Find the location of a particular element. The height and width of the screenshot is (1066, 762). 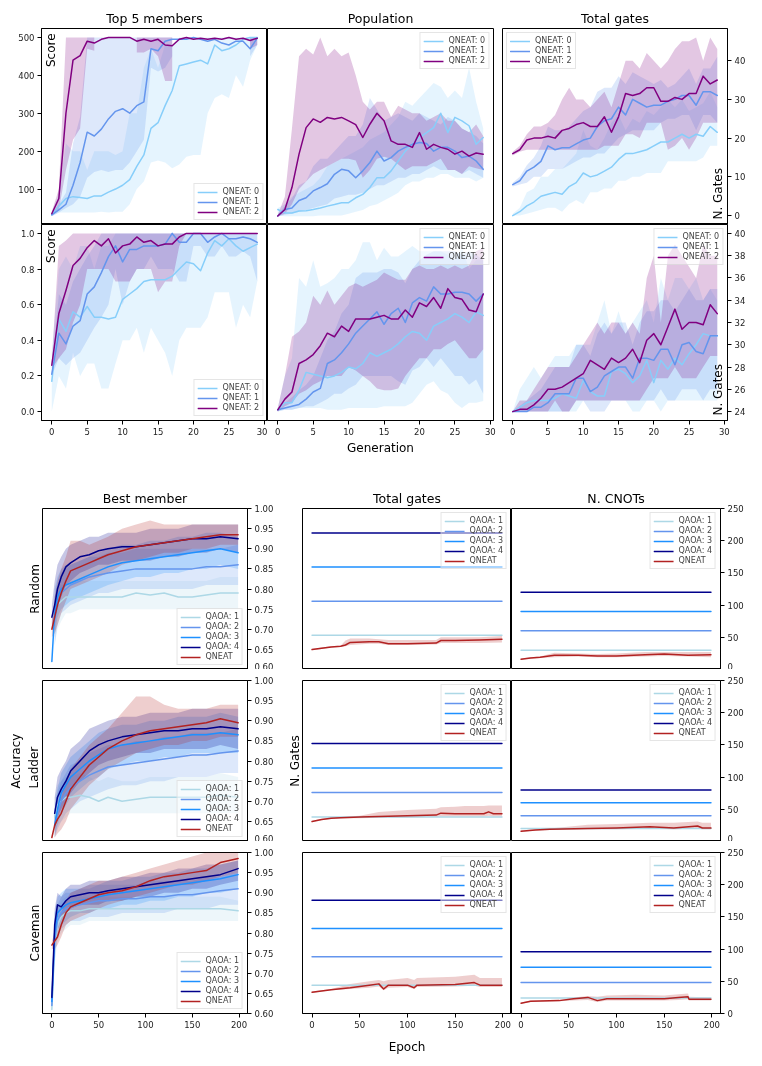

y-axis-title: Accuracy Ladder is located at coordinates (25, 761).